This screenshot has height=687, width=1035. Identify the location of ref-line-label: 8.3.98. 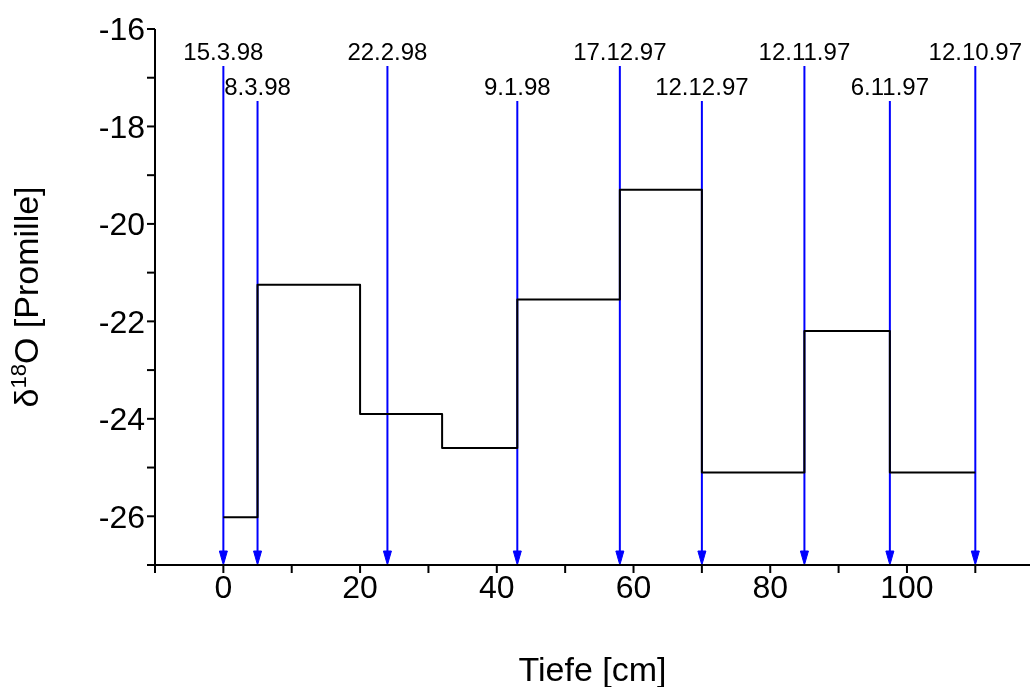
(257, 86).